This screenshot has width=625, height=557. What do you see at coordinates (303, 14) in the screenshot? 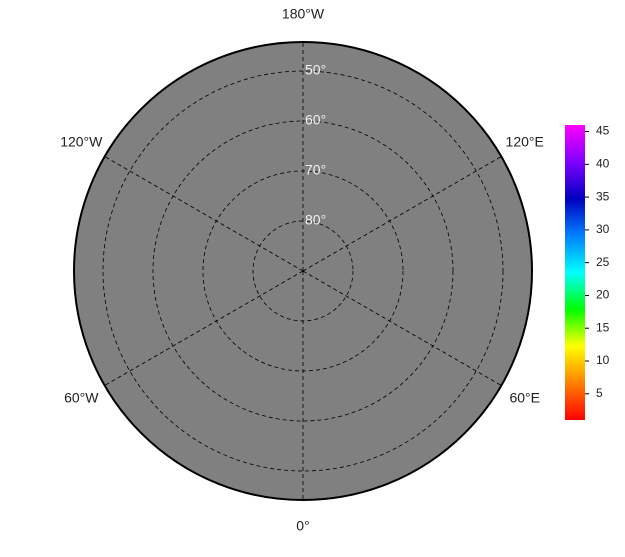
I see `longitude-label: 180°W` at bounding box center [303, 14].